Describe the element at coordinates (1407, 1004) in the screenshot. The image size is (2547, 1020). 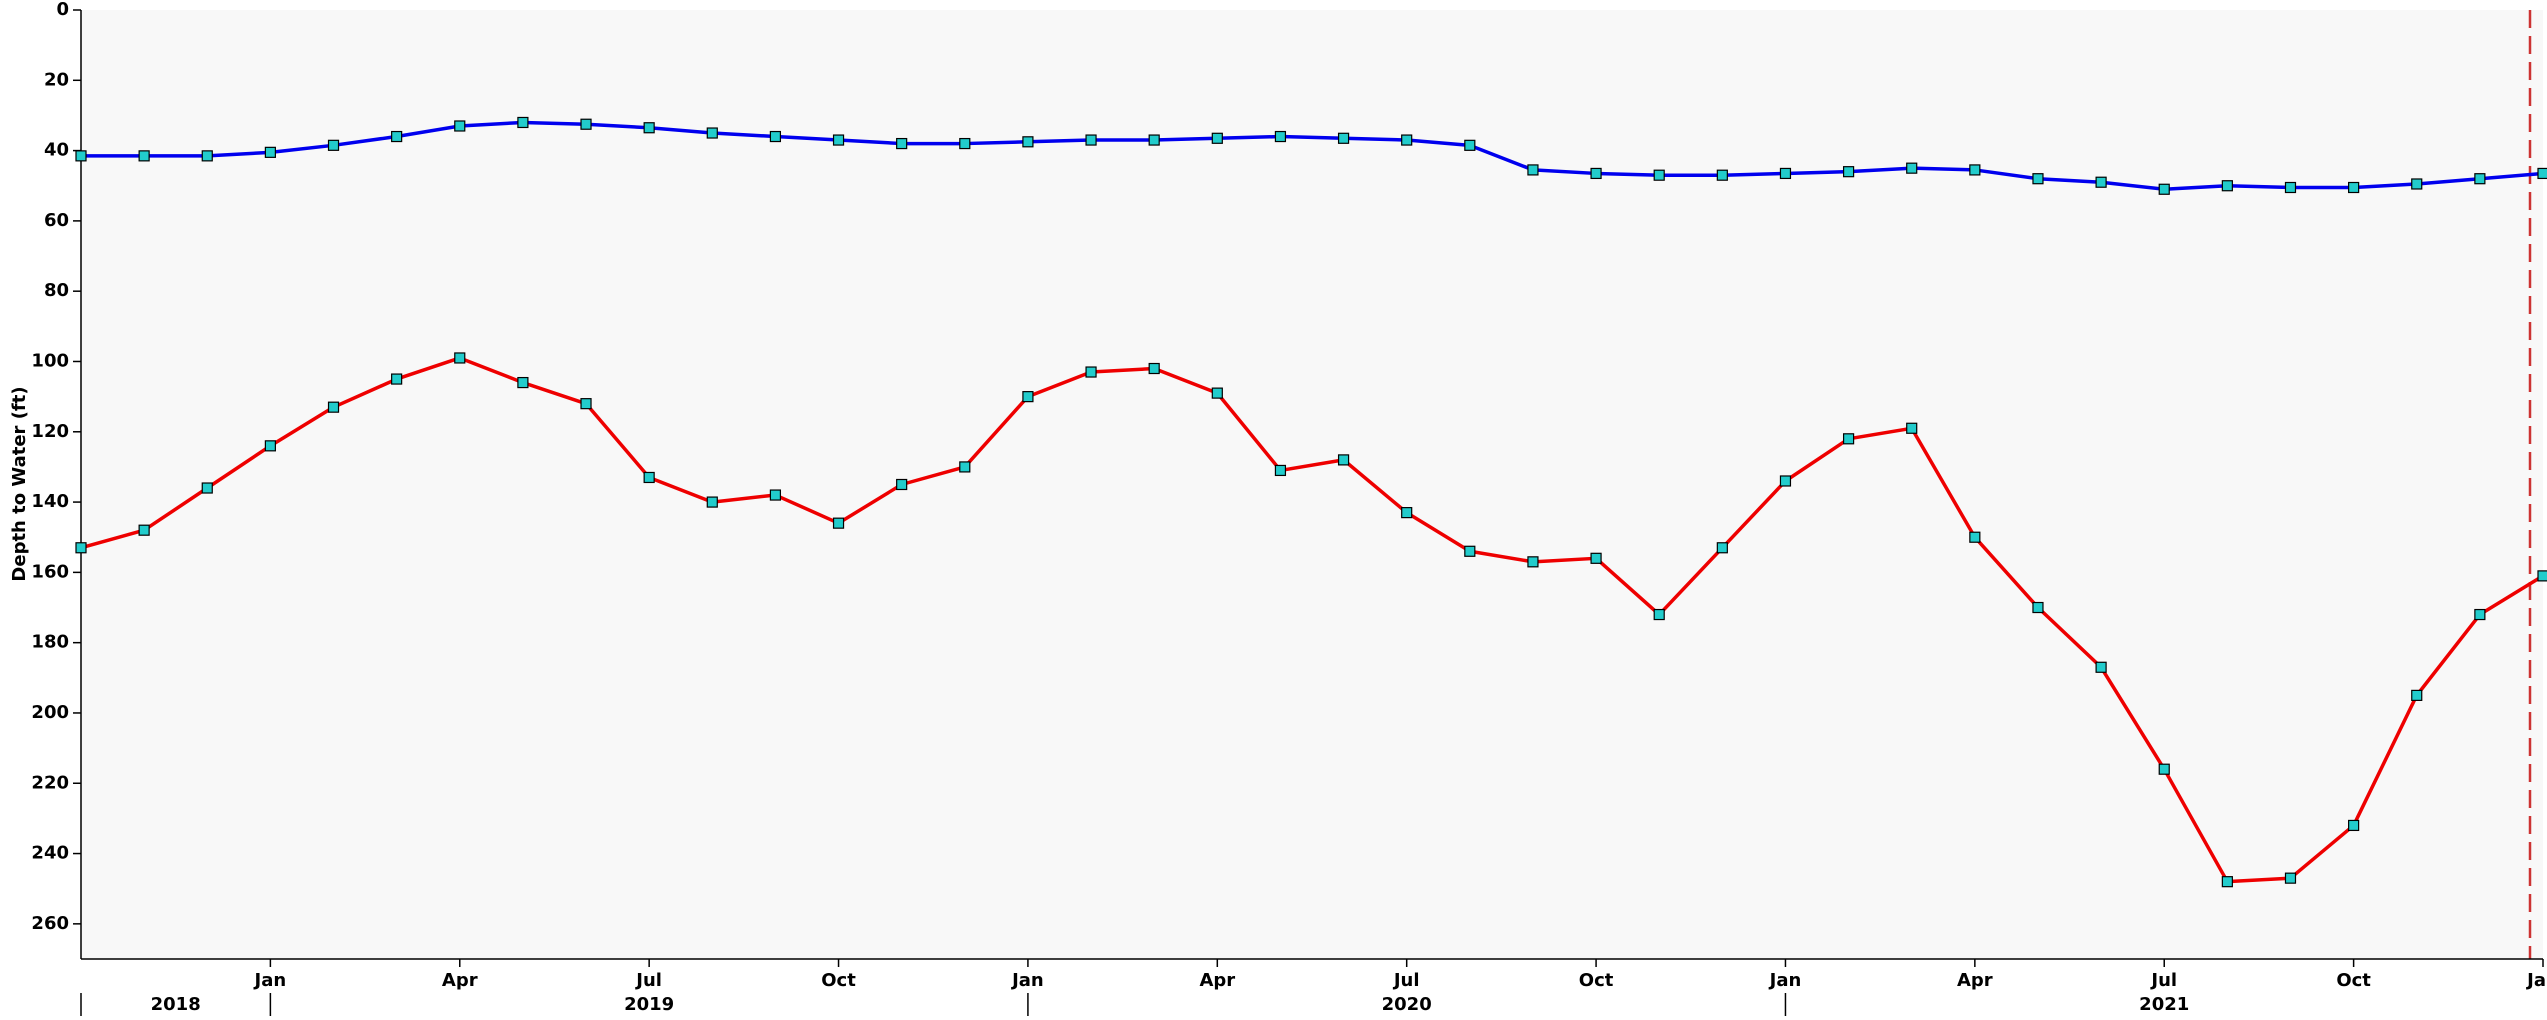
I see `x-group-label: 2020` at that location.